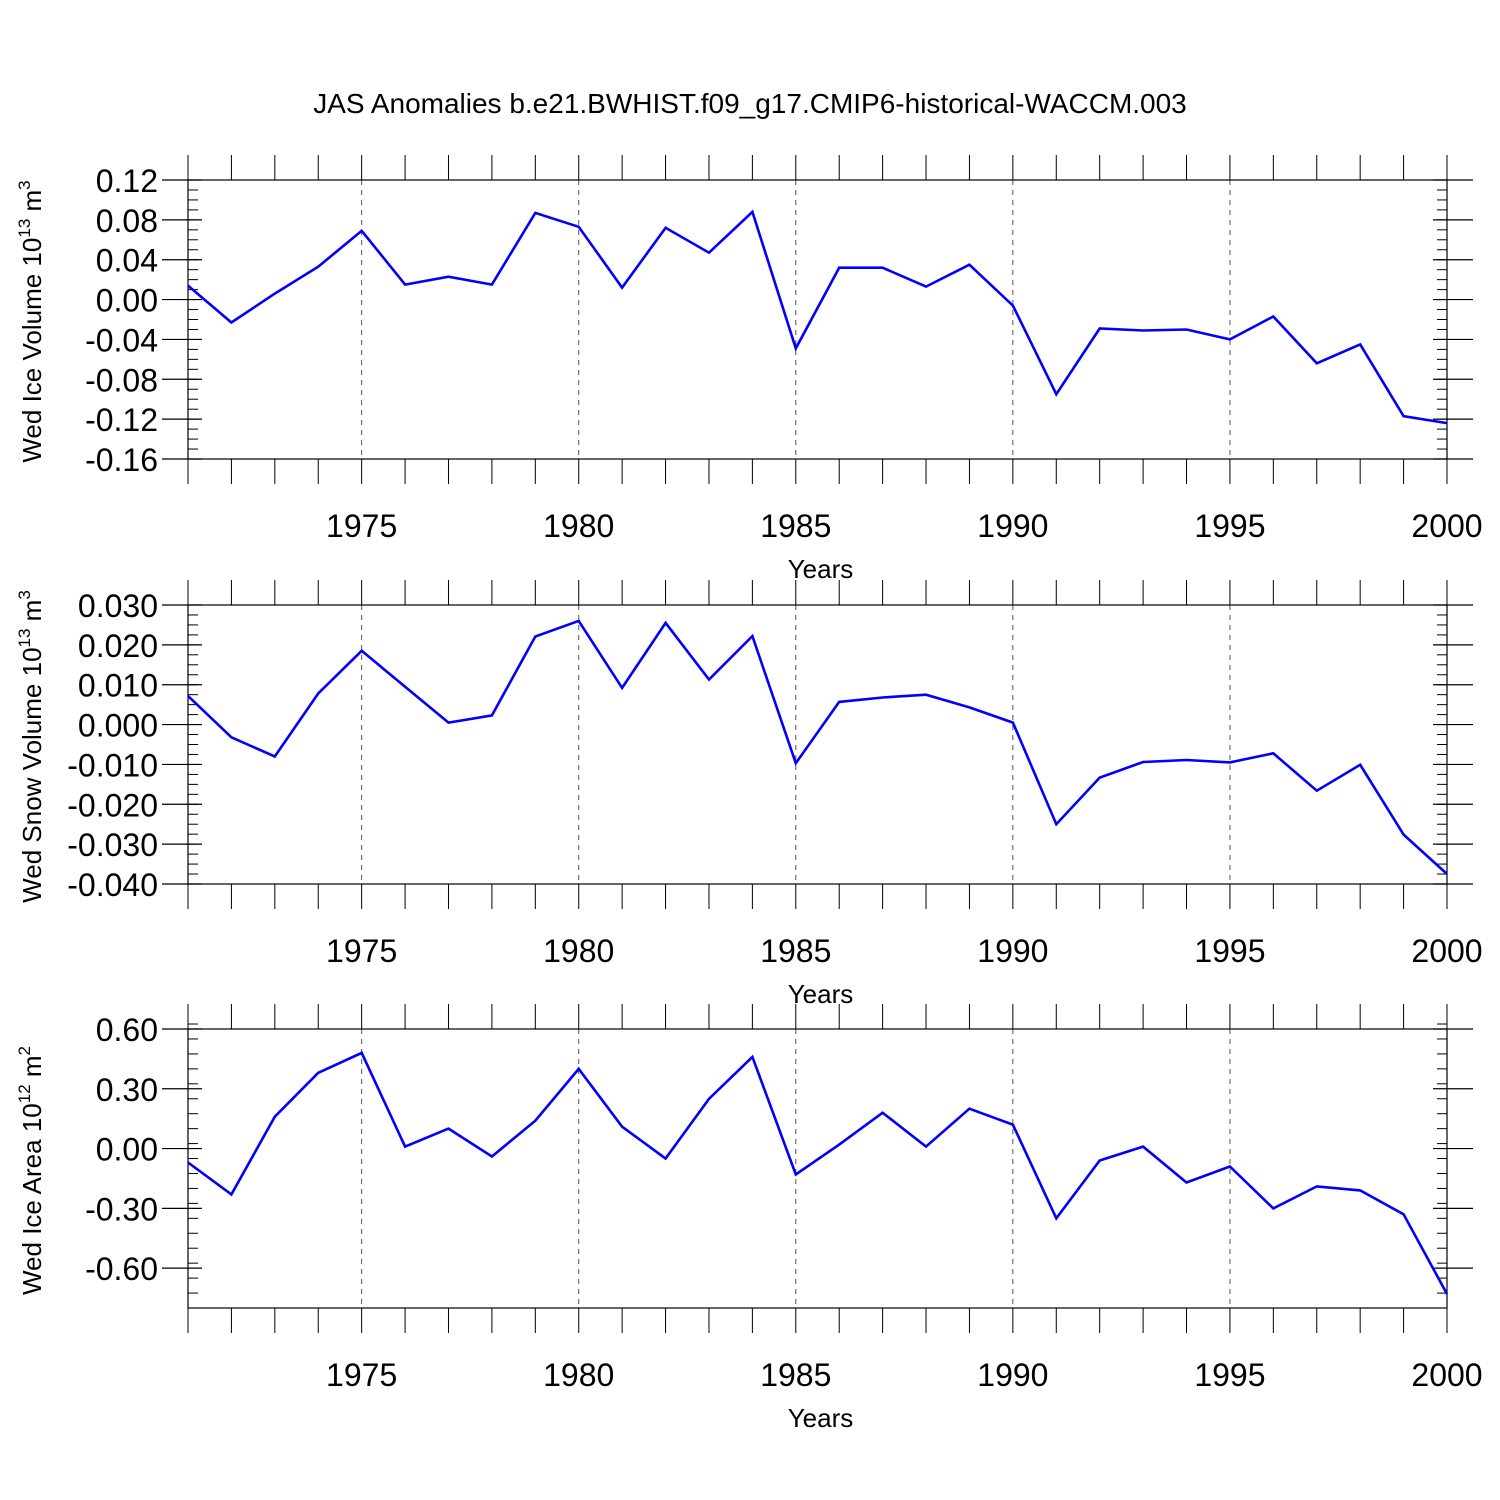 This screenshot has width=1500, height=1500. Describe the element at coordinates (817, 747) in the screenshot. I see `snow-volume-series-line` at that location.